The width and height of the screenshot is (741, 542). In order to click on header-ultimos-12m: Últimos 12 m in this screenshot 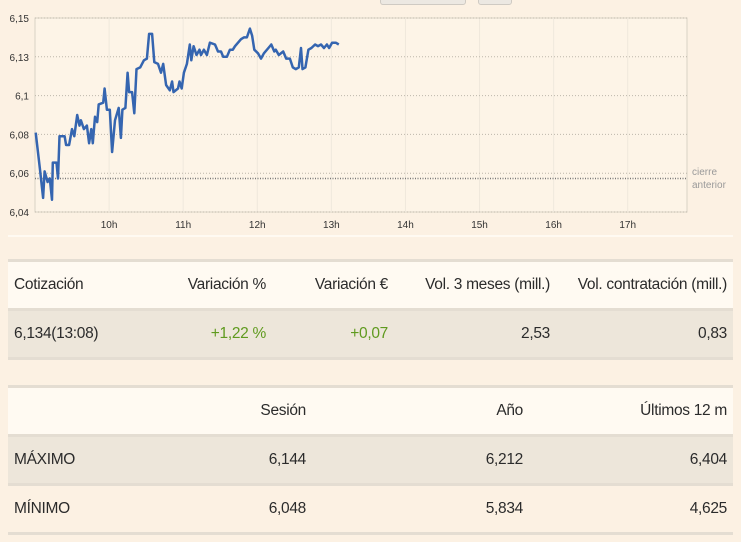, I will do `click(683, 410)`.